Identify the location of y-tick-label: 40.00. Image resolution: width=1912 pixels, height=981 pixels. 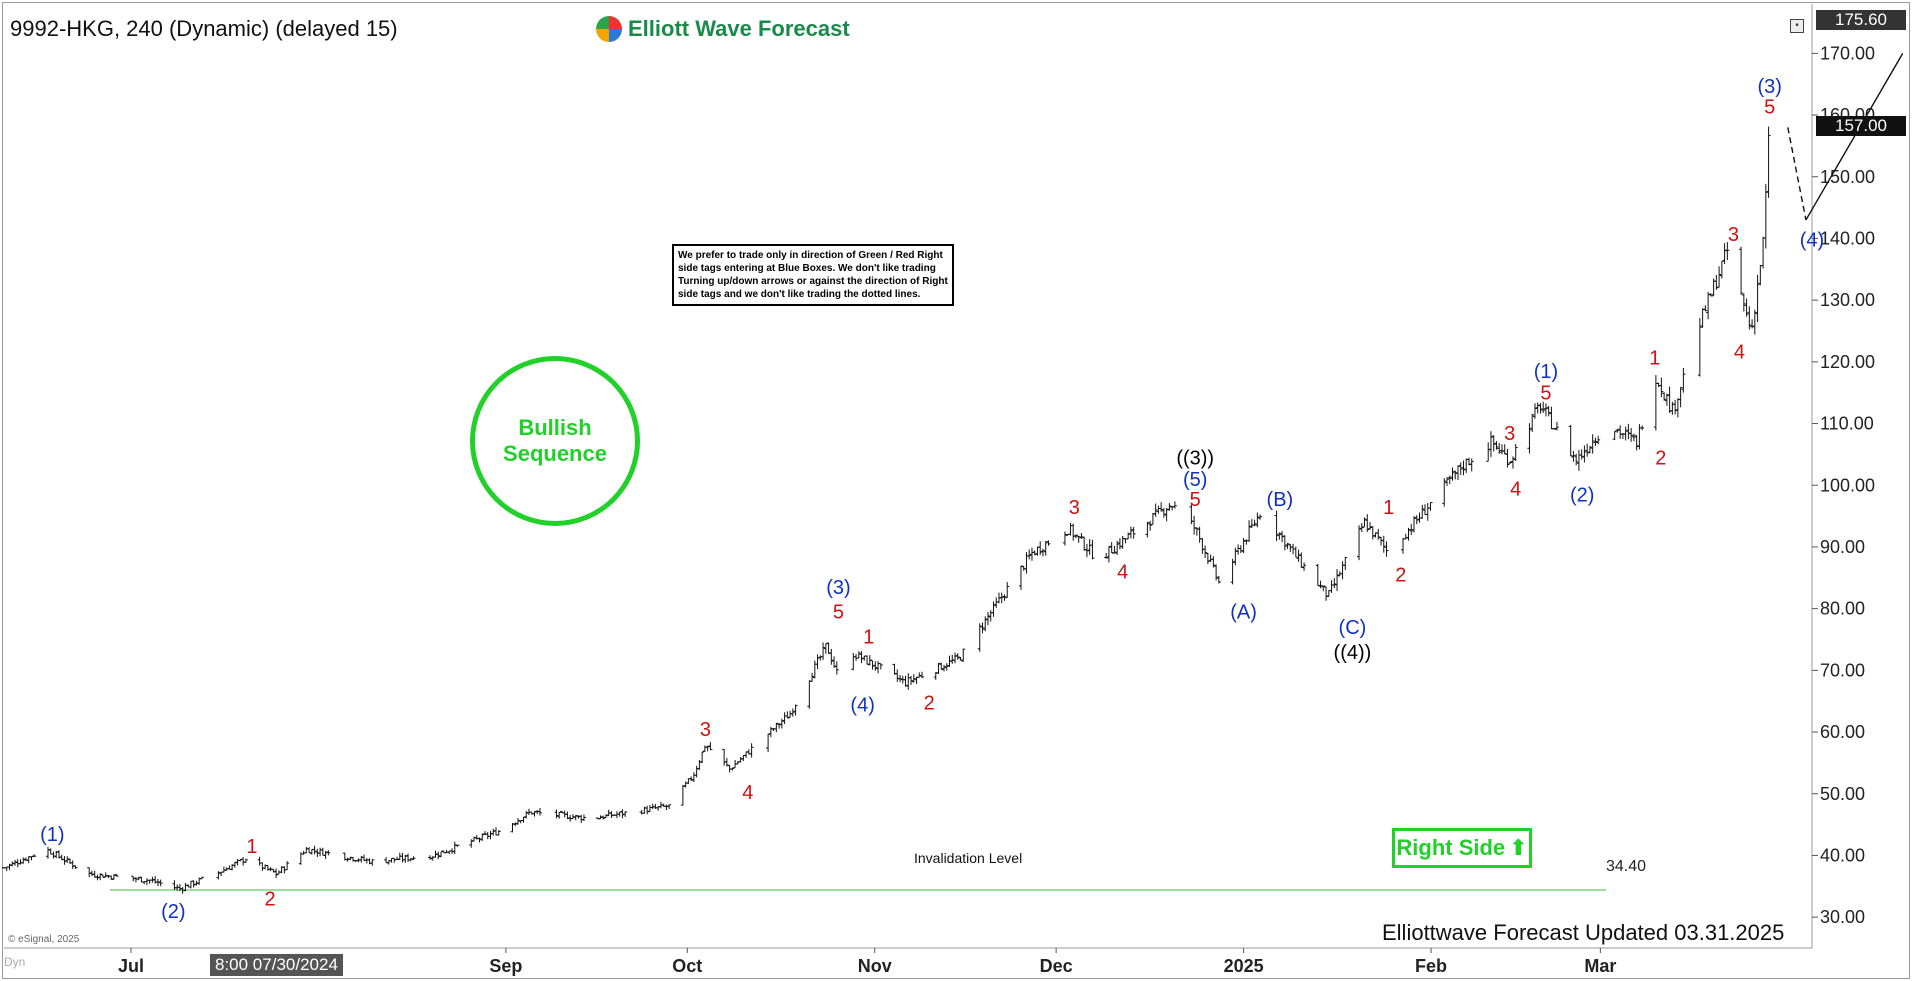
(1842, 855).